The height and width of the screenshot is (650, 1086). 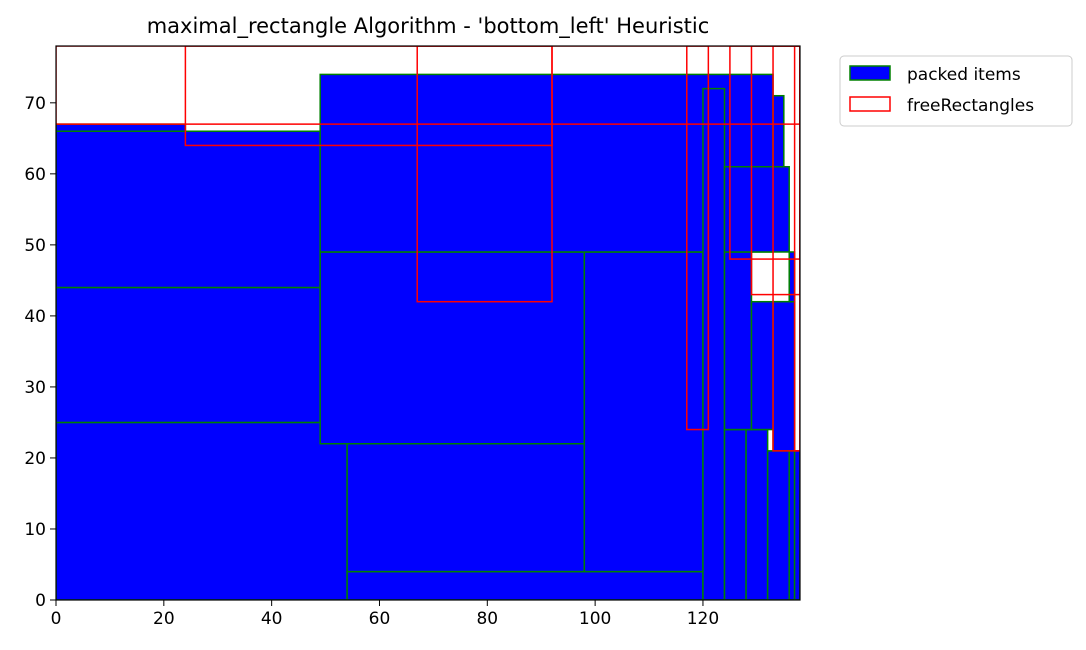 I want to click on y-tick-label: 20, so click(x=35, y=459).